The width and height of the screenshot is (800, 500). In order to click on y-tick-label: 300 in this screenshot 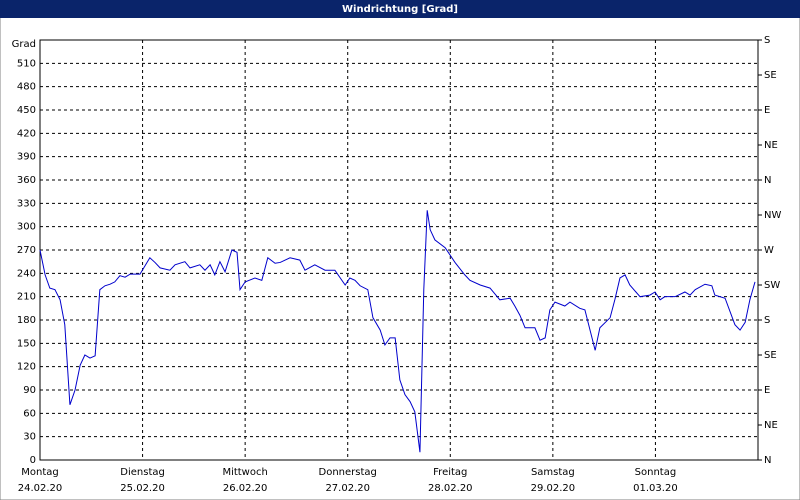, I will do `click(26, 227)`.